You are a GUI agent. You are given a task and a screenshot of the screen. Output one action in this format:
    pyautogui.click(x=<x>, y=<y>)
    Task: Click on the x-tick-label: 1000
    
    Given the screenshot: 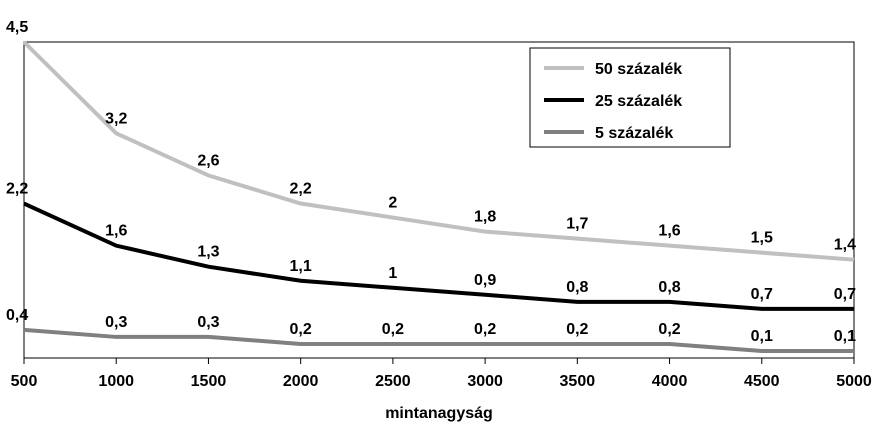 What is the action you would take?
    pyautogui.click(x=116, y=381)
    